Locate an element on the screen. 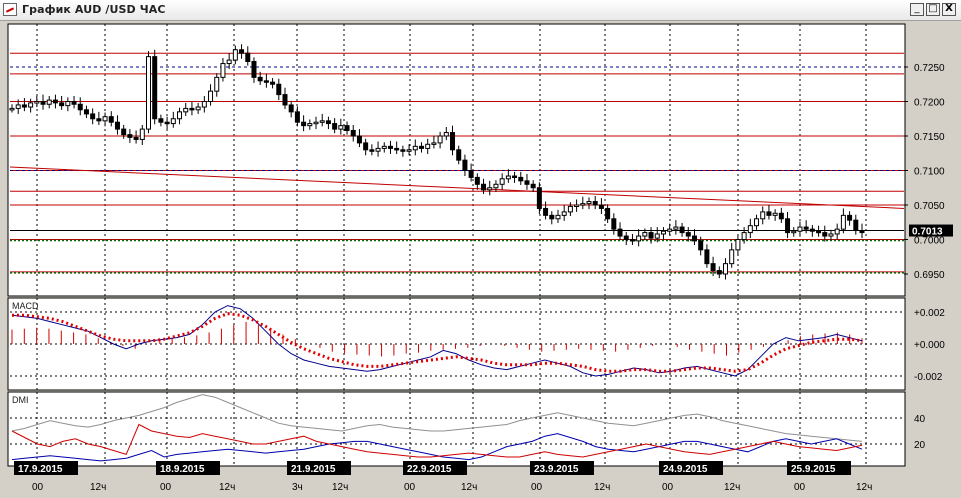 The image size is (961, 498). date-label: 23.9.2015 is located at coordinates (556, 469).